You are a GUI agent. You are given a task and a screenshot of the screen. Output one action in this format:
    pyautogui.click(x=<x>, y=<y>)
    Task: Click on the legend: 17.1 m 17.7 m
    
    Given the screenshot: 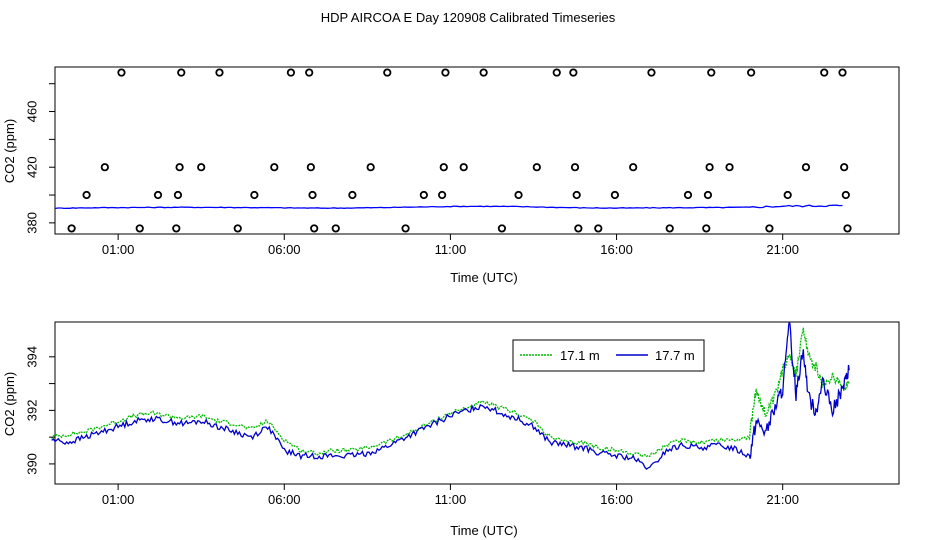 What is the action you would take?
    pyautogui.click(x=608, y=355)
    